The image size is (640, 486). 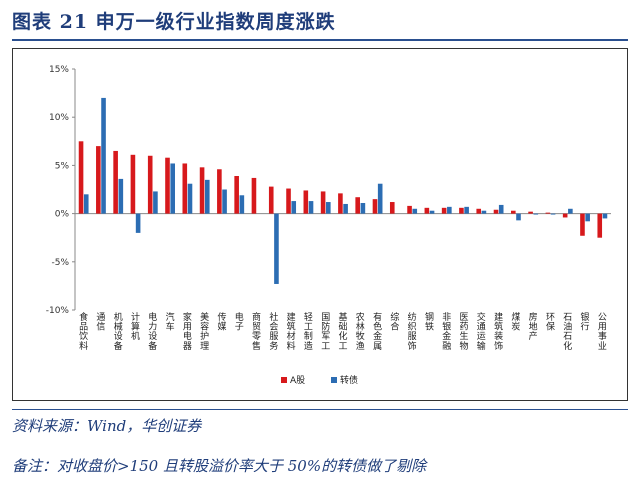 What do you see at coordinates (135, 326) in the screenshot?
I see `category-label-3: 计算机` at bounding box center [135, 326].